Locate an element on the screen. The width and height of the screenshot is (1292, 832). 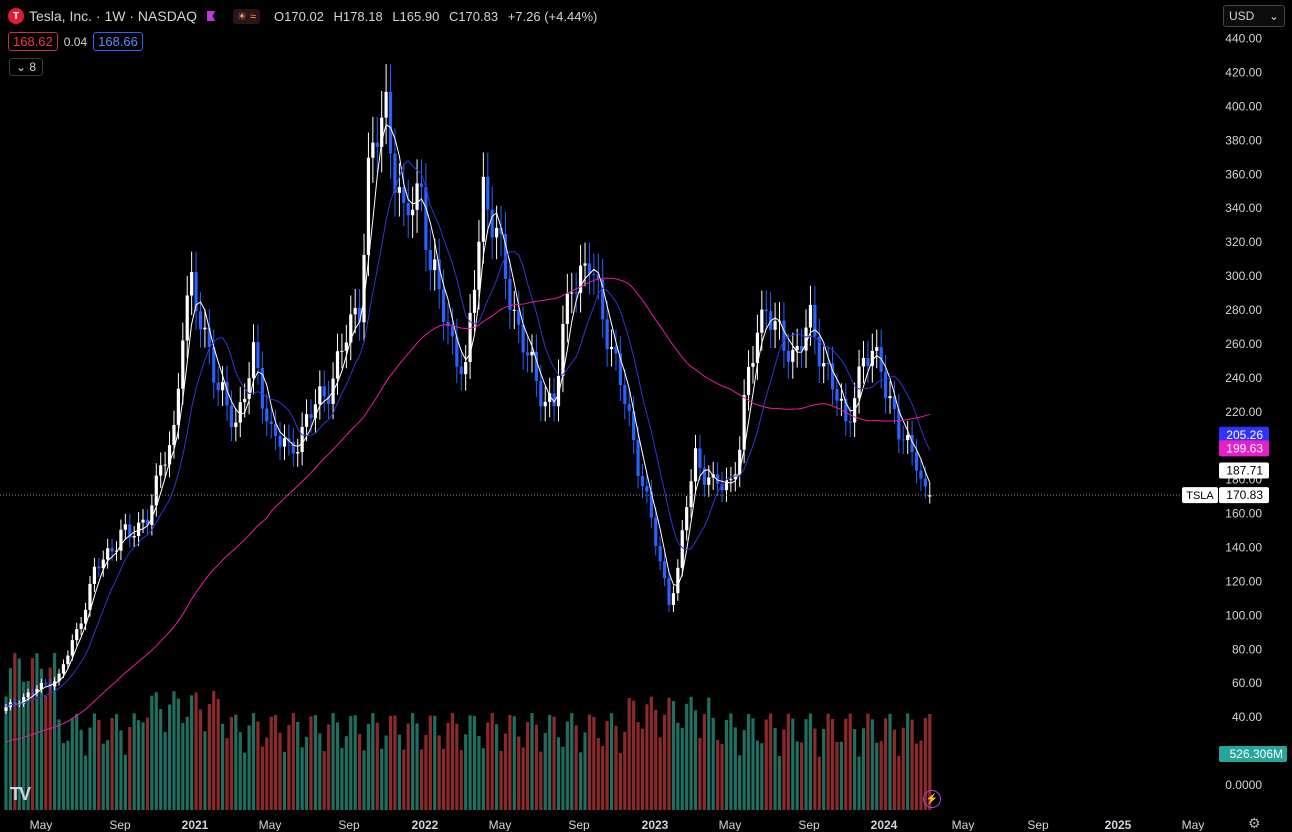
gear-icon: ⚙ is located at coordinates (1254, 823).